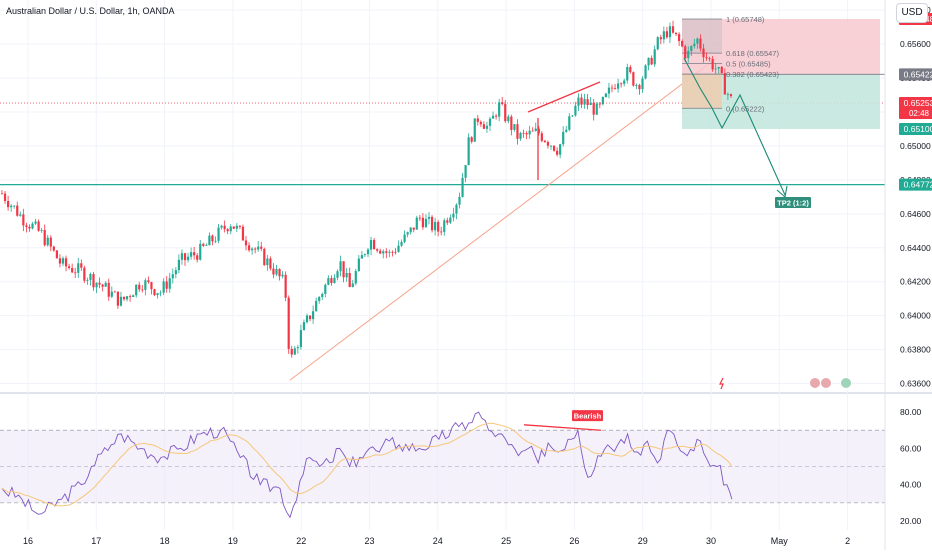  Describe the element at coordinates (165, 541) in the screenshot. I see `date-tick-label: 18` at that location.